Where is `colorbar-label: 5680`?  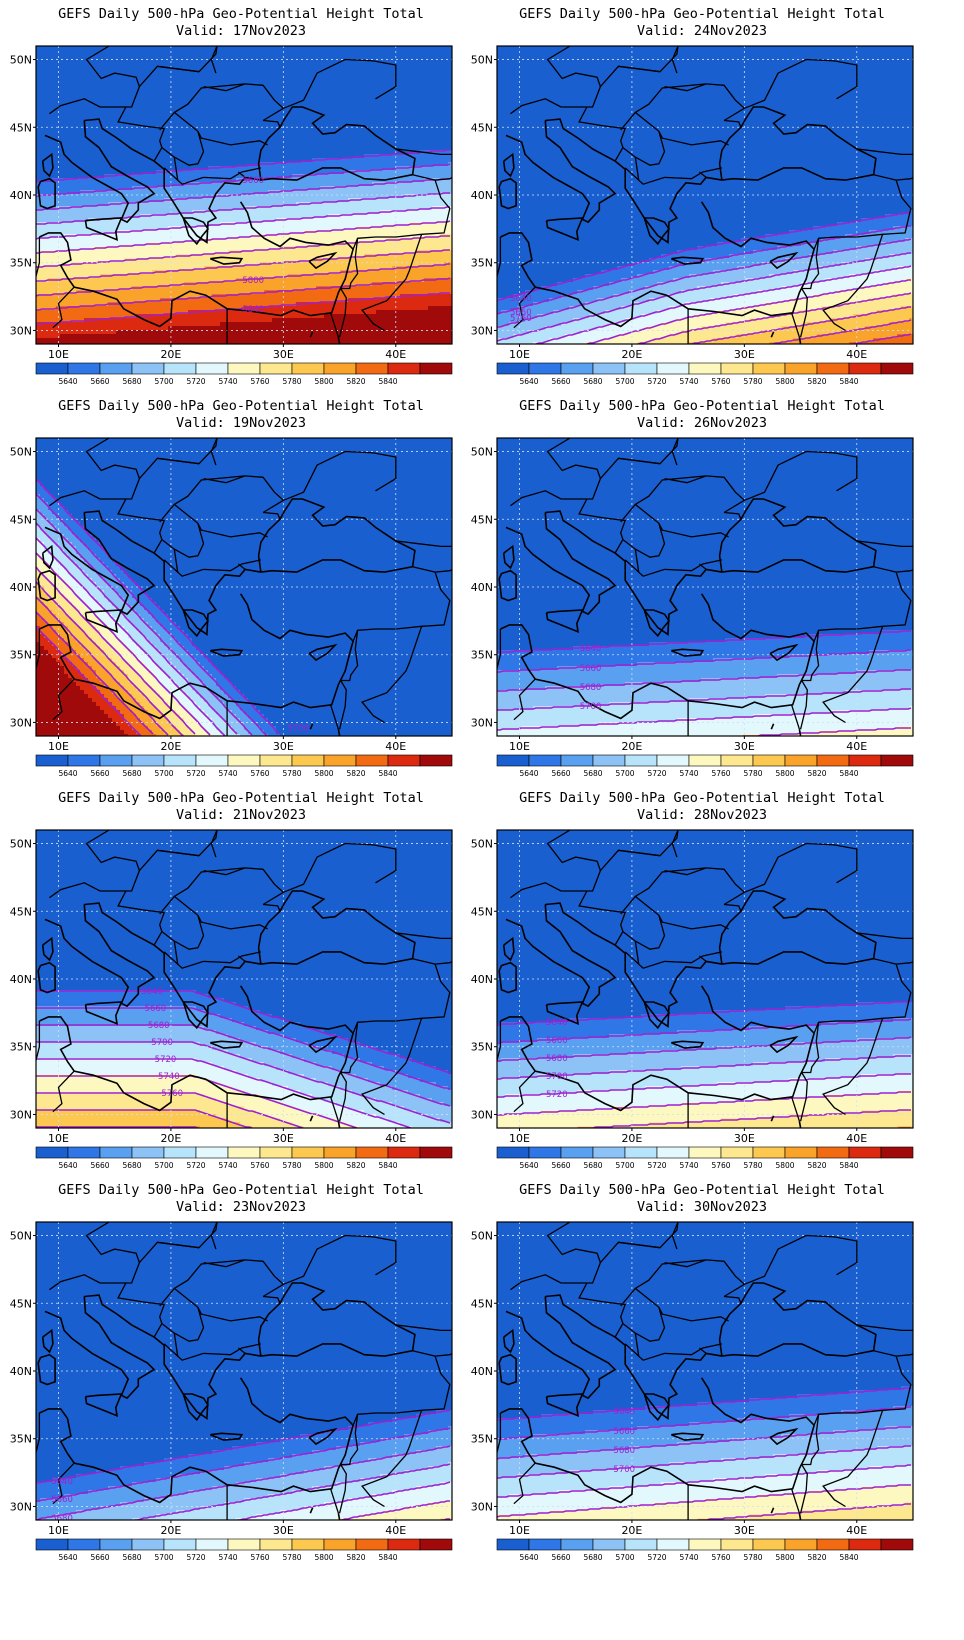 colorbar-label: 5680 is located at coordinates (131, 381).